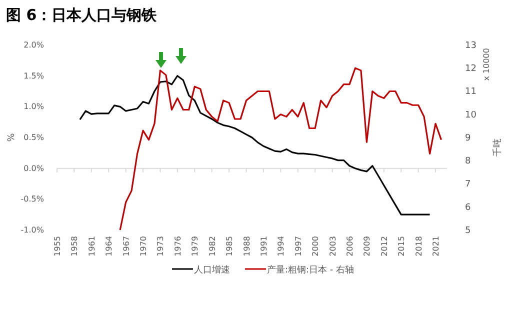  Describe the element at coordinates (34, 137) in the screenshot. I see `y-tick-label: 0.5%` at that location.